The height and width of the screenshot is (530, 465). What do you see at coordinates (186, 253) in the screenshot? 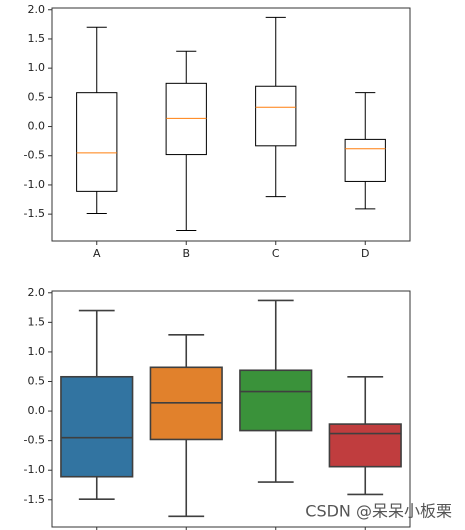
I see `x-tick-label: B` at bounding box center [186, 253].